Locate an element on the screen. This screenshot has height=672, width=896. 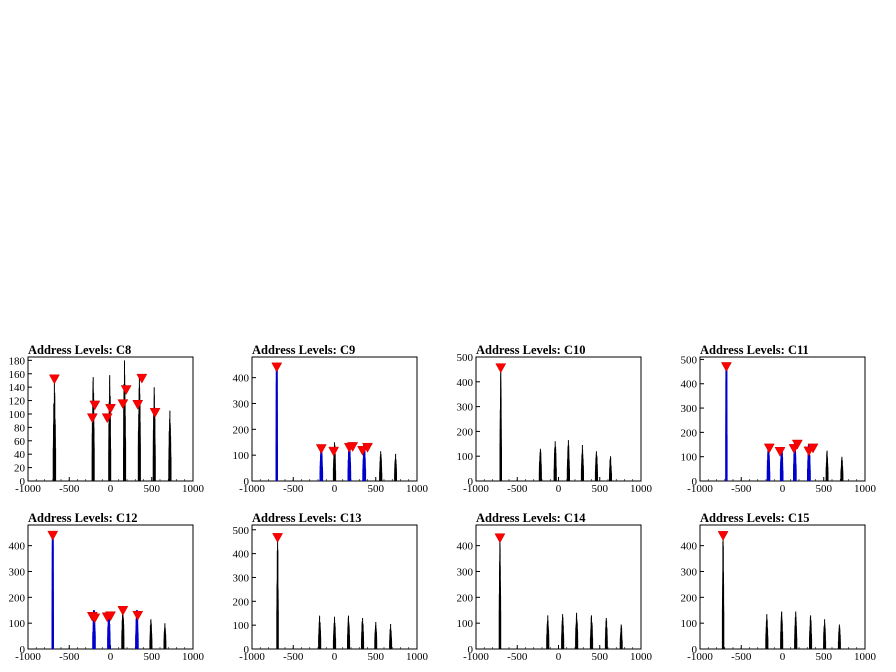
y-tick-label: 40 is located at coordinates (20, 455).